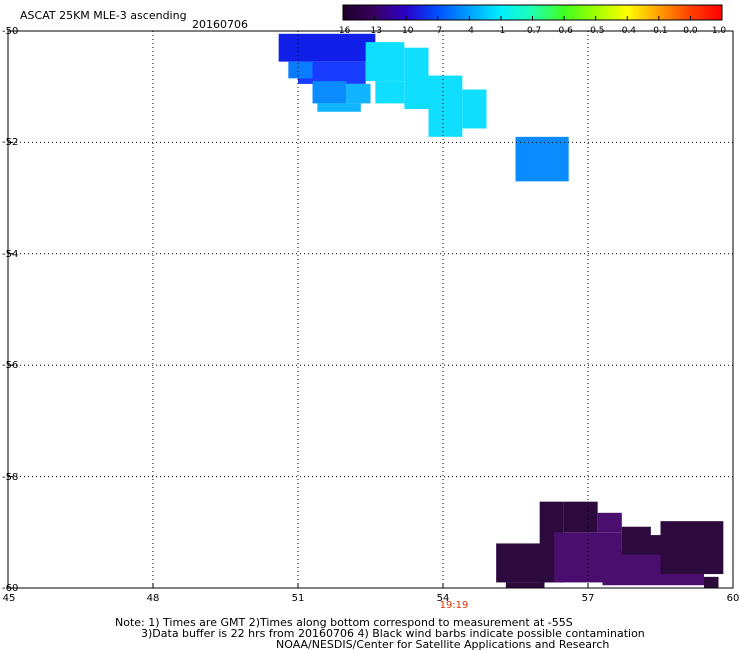 The height and width of the screenshot is (651, 740). What do you see at coordinates (588, 598) in the screenshot?
I see `lon-label-4: 57` at bounding box center [588, 598].